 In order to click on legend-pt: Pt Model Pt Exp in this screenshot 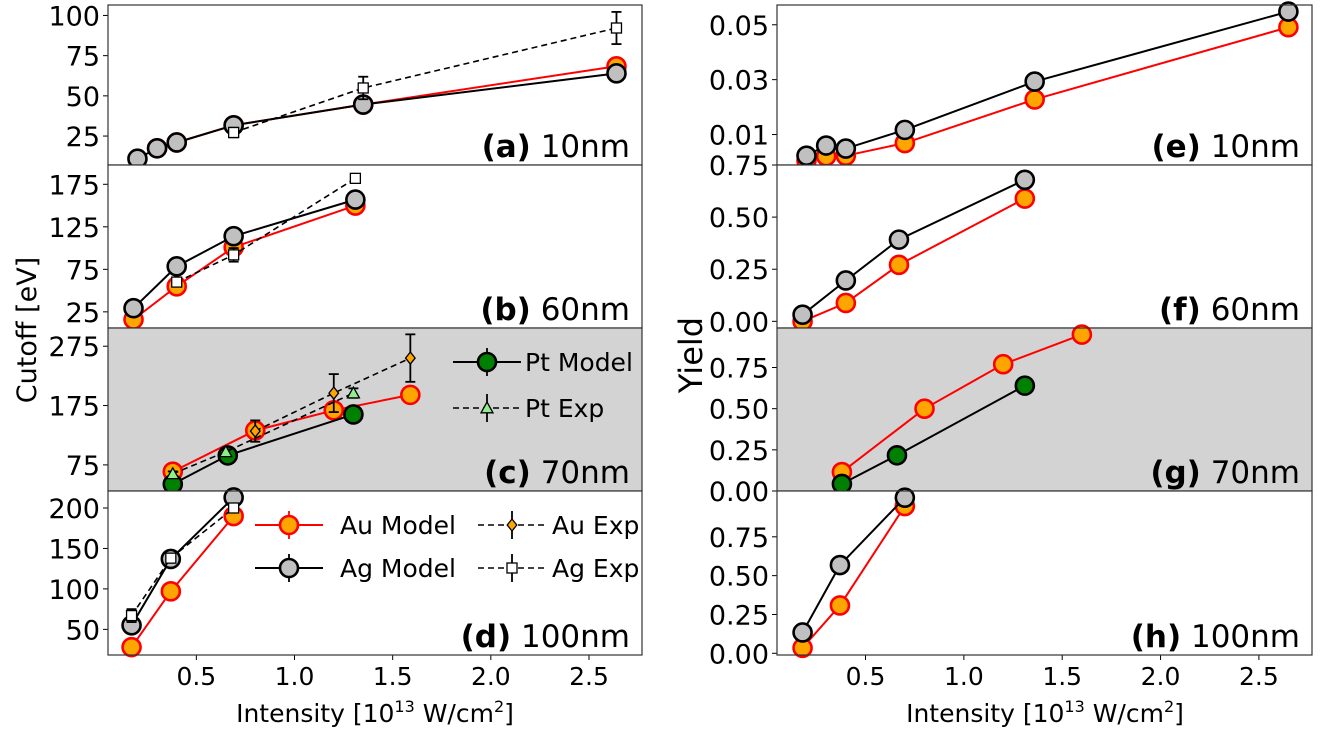, I will do `click(543, 385)`.